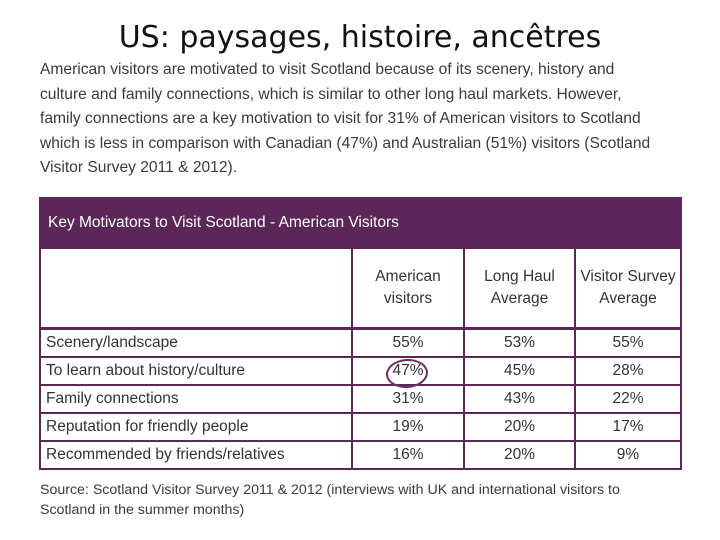 The width and height of the screenshot is (720, 540). Describe the element at coordinates (139, 167) in the screenshot. I see `intro-line: Visitor Survey 2011 & 2012).` at that location.